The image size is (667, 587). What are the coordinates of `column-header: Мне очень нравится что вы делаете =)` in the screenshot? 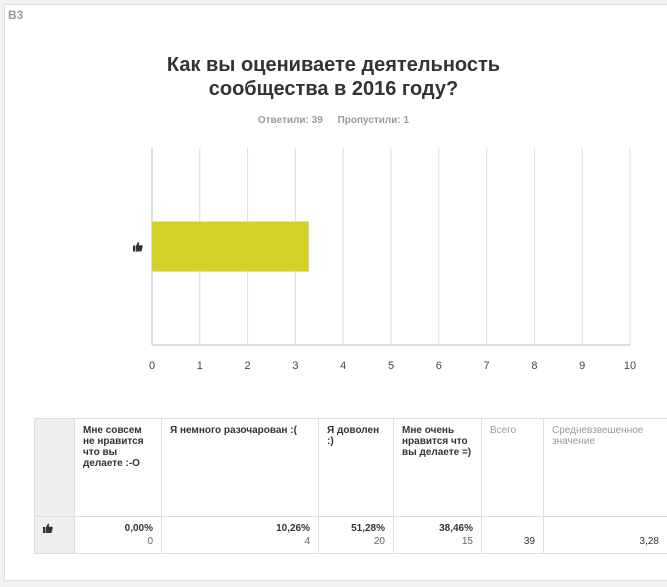 It's located at (437, 467).